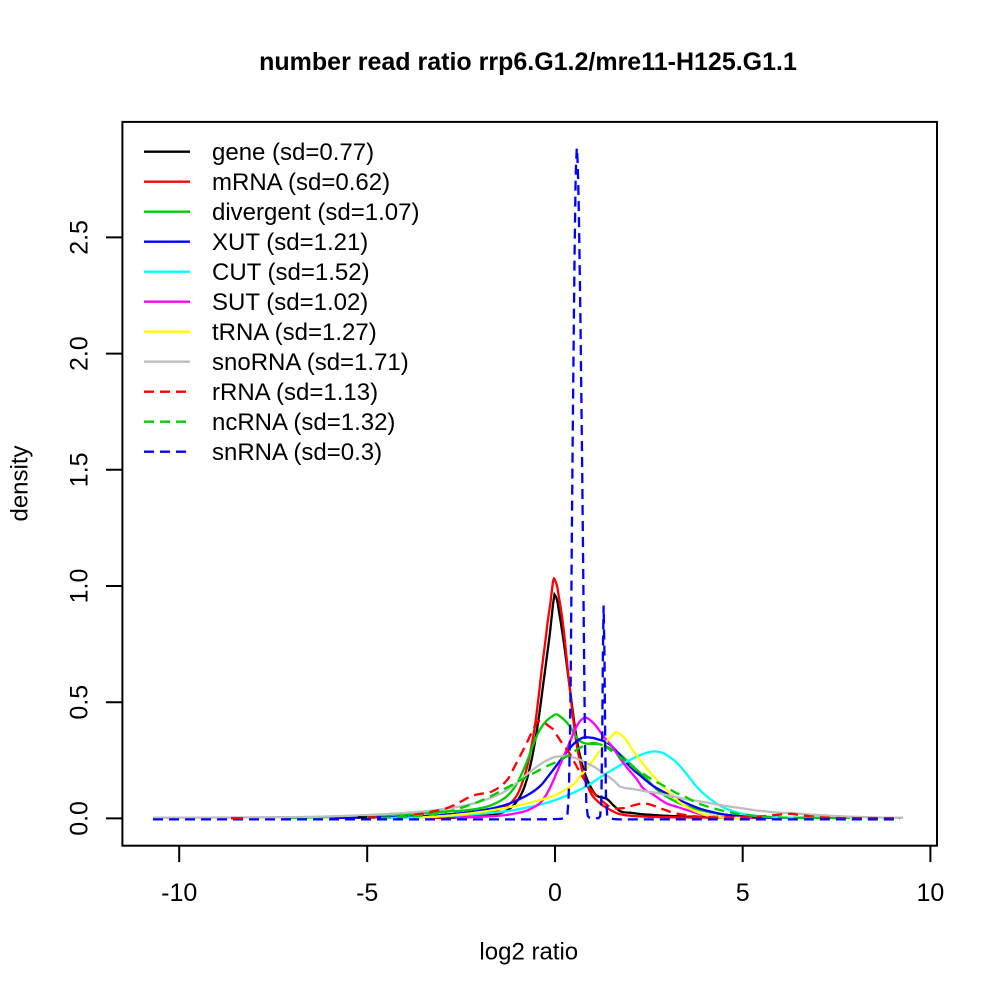 Image resolution: width=1000 pixels, height=1005 pixels. What do you see at coordinates (297, 452) in the screenshot?
I see `svg-text: snRNA (sd=0.3)` at bounding box center [297, 452].